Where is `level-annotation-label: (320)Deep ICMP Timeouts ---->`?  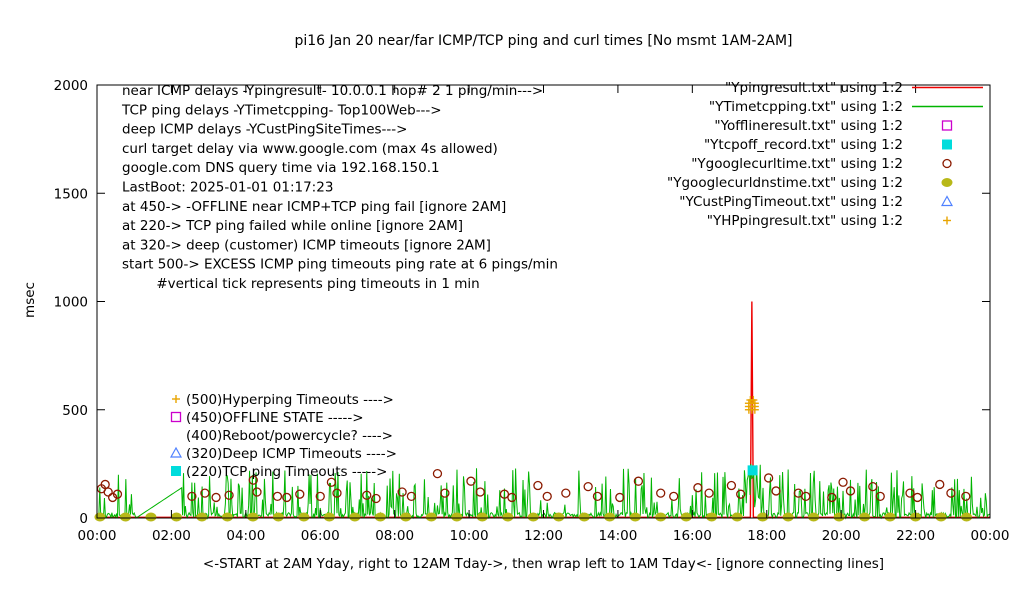 level-annotation-label: (320)Deep ICMP Timeouts ----> is located at coordinates (291, 454).